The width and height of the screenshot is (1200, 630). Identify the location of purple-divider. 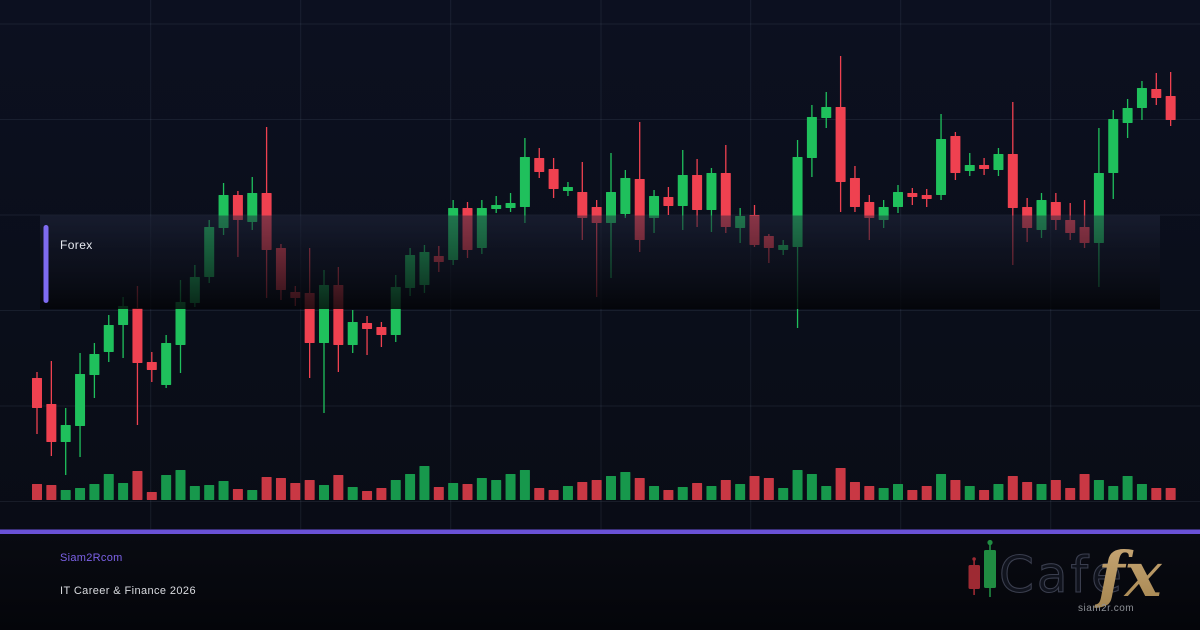
(600, 531).